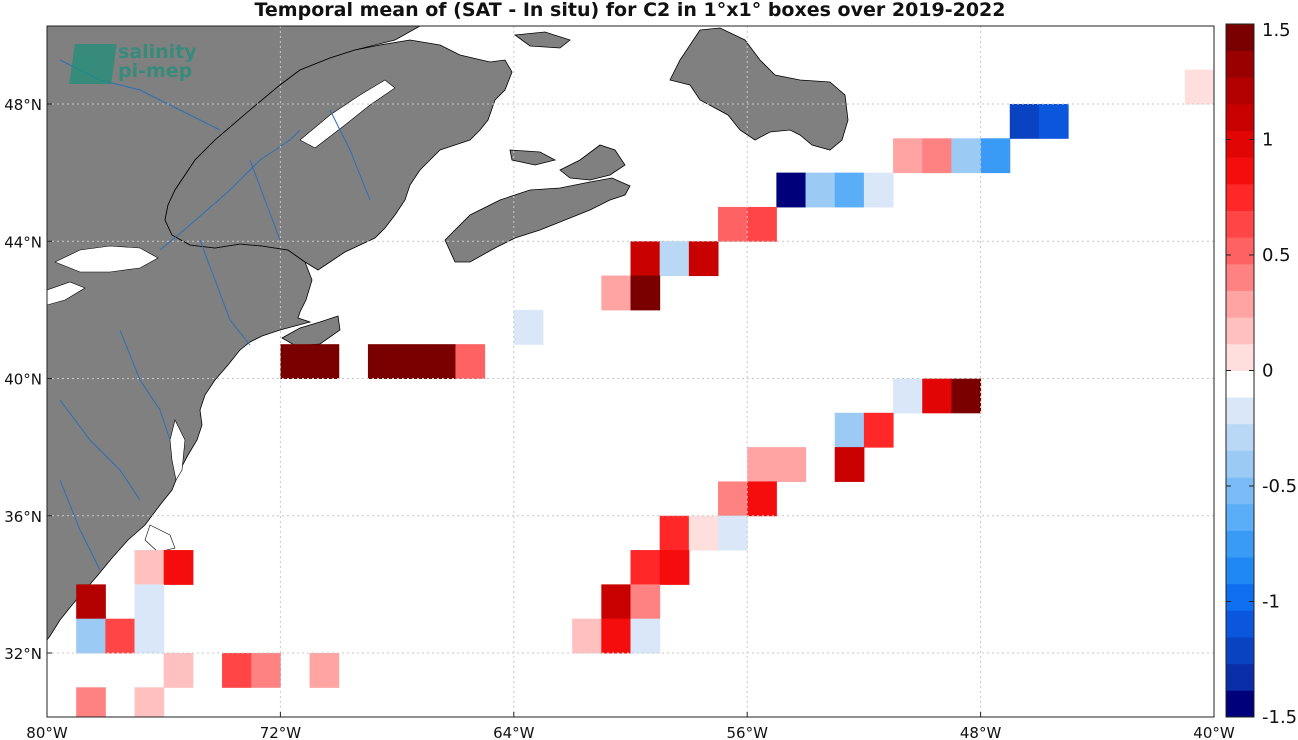 Image resolution: width=1298 pixels, height=740 pixels. I want to click on lat-tick-label: 40°N, so click(23, 380).